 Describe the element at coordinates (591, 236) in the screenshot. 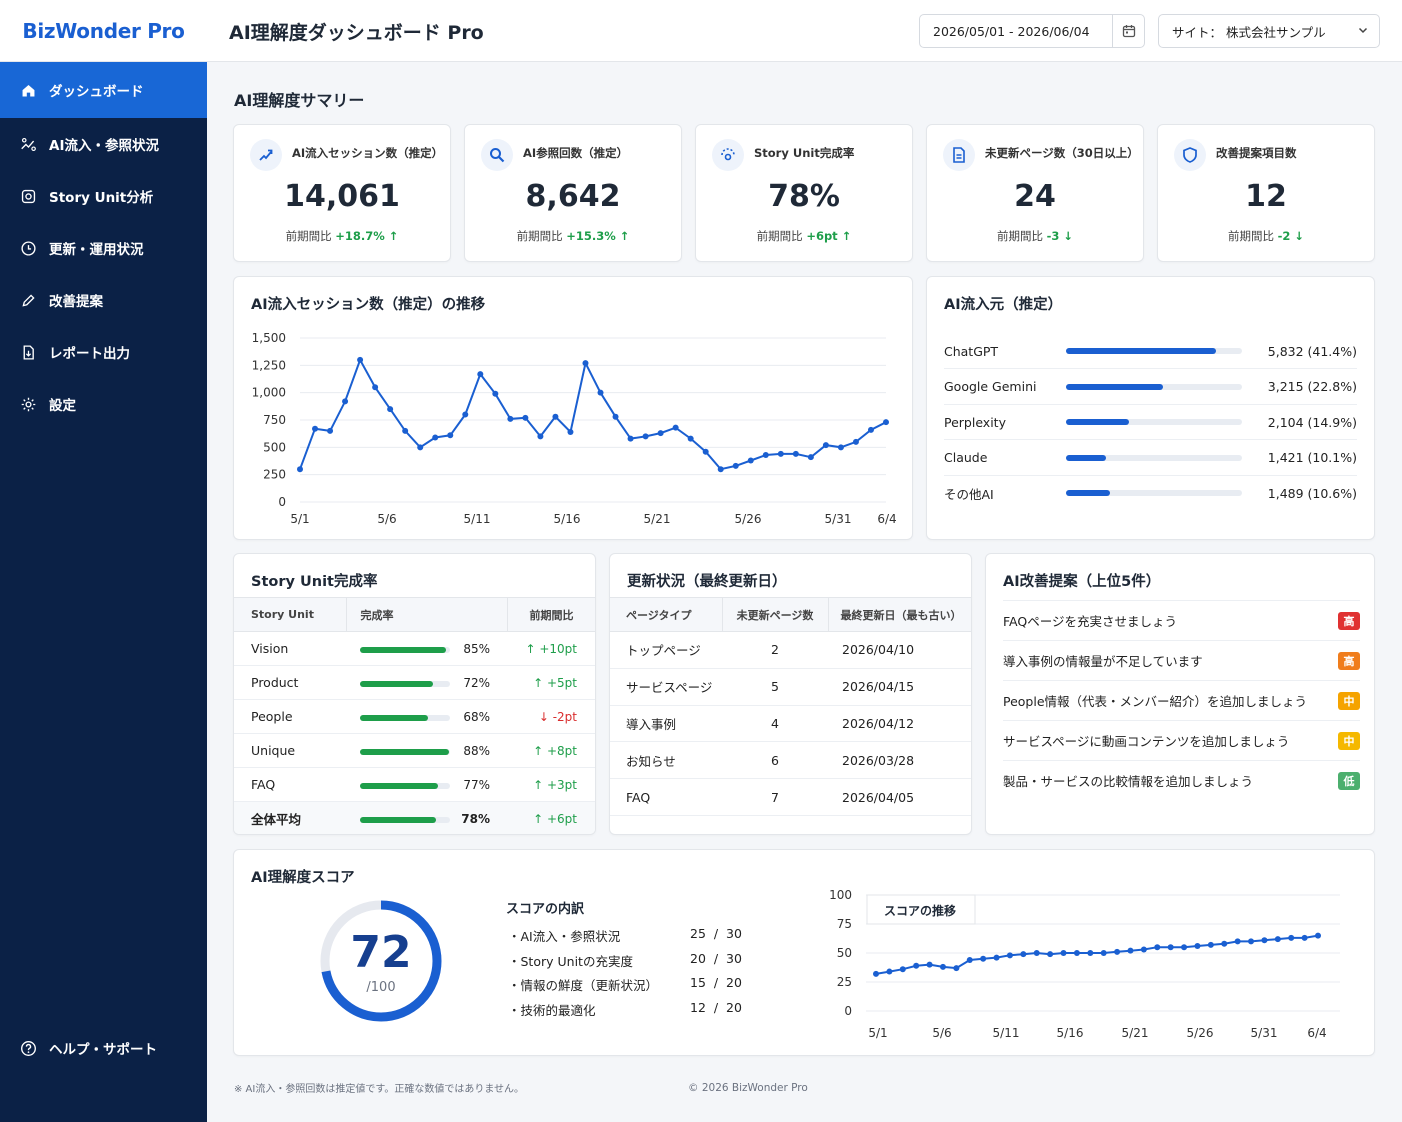

I see `kpi-change: +15.3%` at that location.